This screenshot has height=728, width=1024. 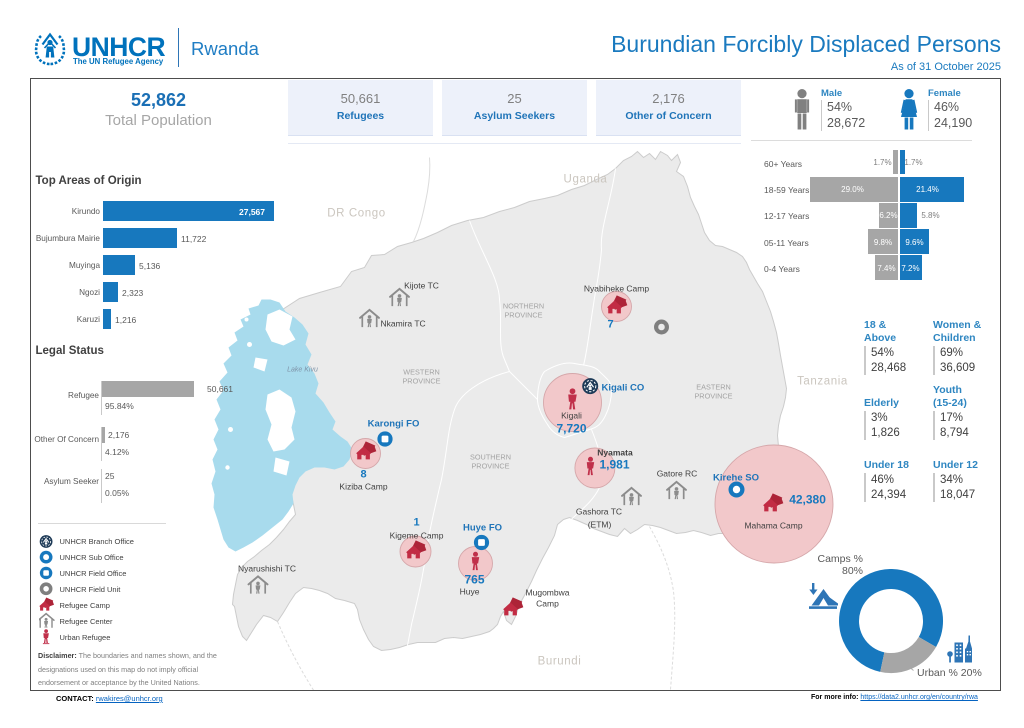 I want to click on svg-text: Nyamata, so click(x=615, y=453).